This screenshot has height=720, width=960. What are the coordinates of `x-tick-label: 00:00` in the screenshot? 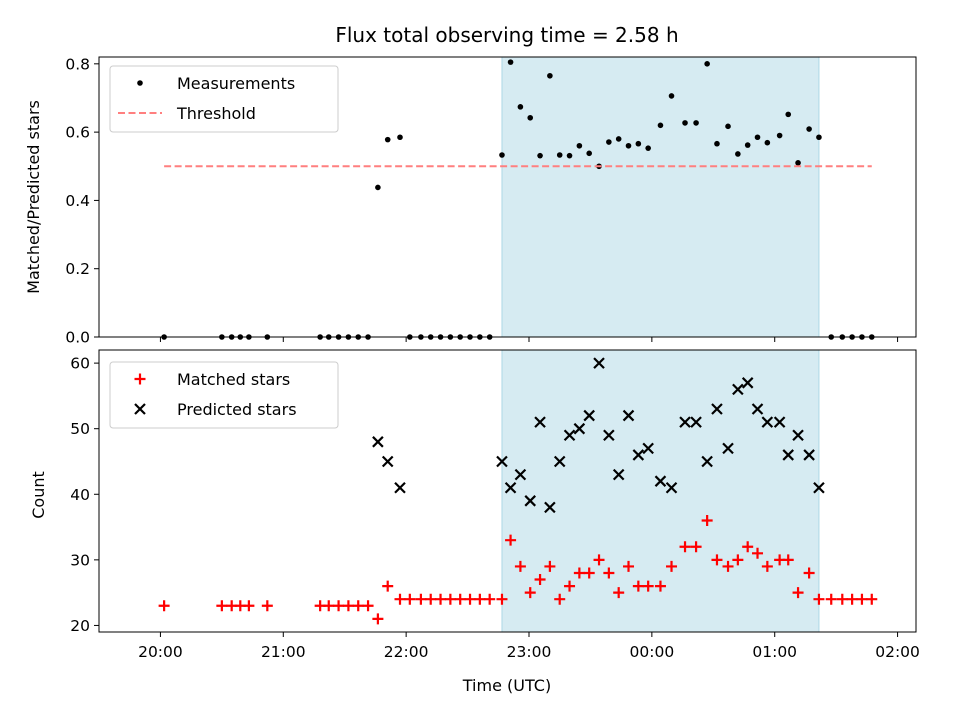 It's located at (652, 652).